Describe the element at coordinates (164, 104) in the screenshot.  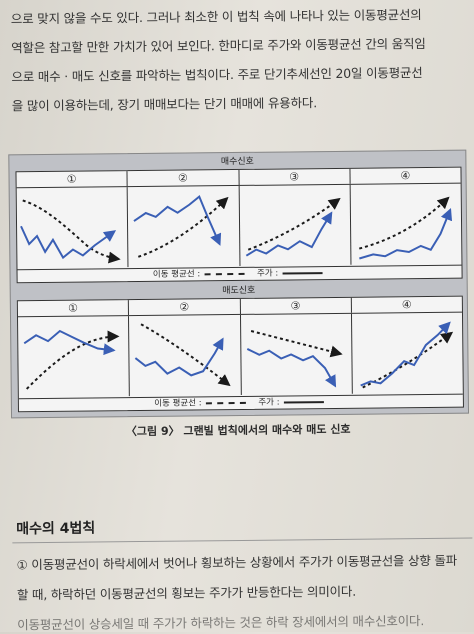
I see `paragraph-line: 을 많이 이용하는데, 장기 매매보다는 단기 매매에 유용하다.` at that location.